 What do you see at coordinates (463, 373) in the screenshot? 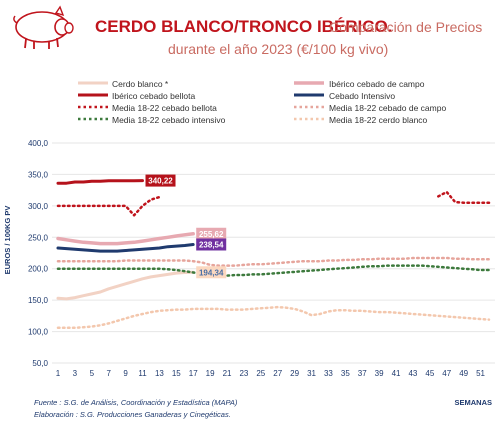
I see `x-tick-label: 49` at bounding box center [463, 373].